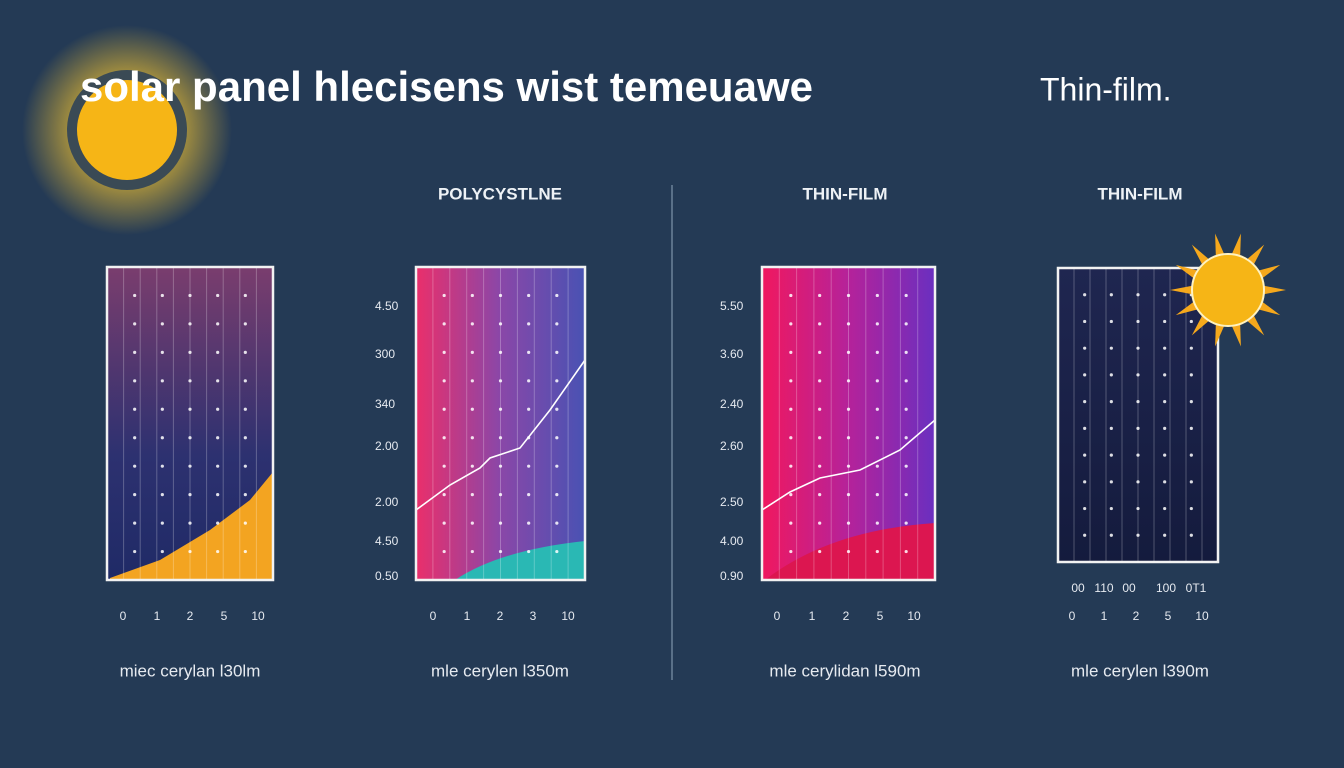  I want to click on curve, so click(848, 465).